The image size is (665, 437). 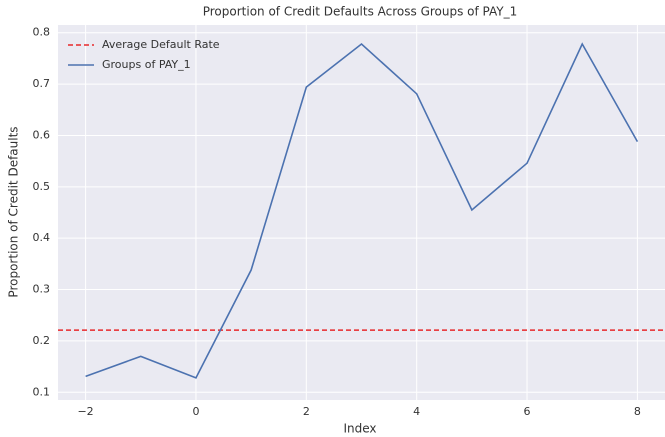 What do you see at coordinates (416, 411) in the screenshot?
I see `x-tick-label: 4` at bounding box center [416, 411].